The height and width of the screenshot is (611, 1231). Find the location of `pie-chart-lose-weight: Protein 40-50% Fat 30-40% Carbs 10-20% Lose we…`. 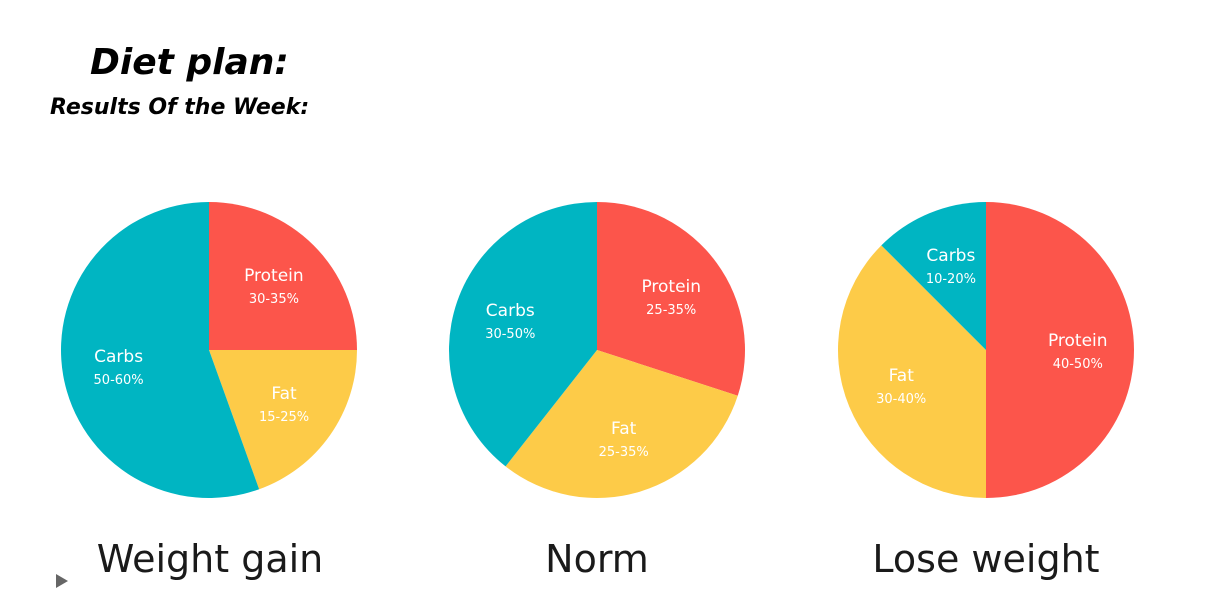

pie-chart-lose-weight: Protein 40-50% Fat 30-40% Carbs 10-20% Lose we… is located at coordinates (985, 391).